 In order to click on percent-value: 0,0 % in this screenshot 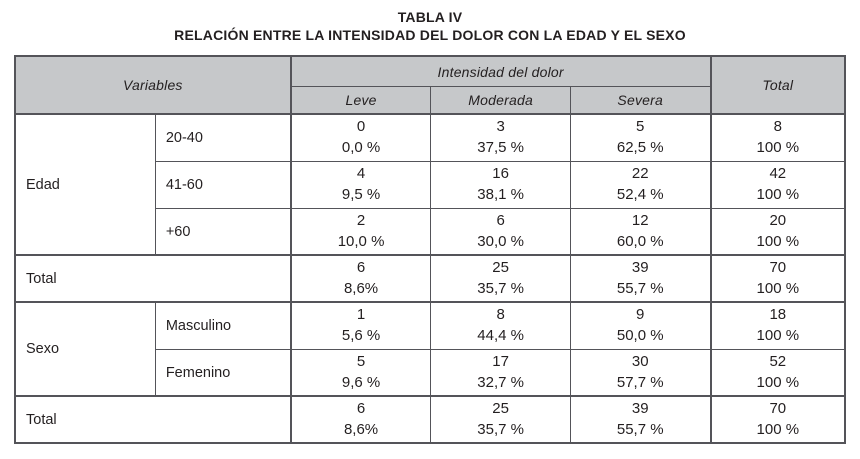, I will do `click(361, 147)`.